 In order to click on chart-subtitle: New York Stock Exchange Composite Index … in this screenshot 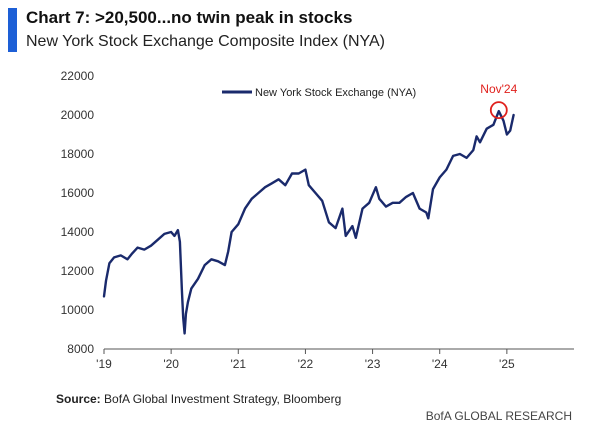, I will do `click(205, 41)`.